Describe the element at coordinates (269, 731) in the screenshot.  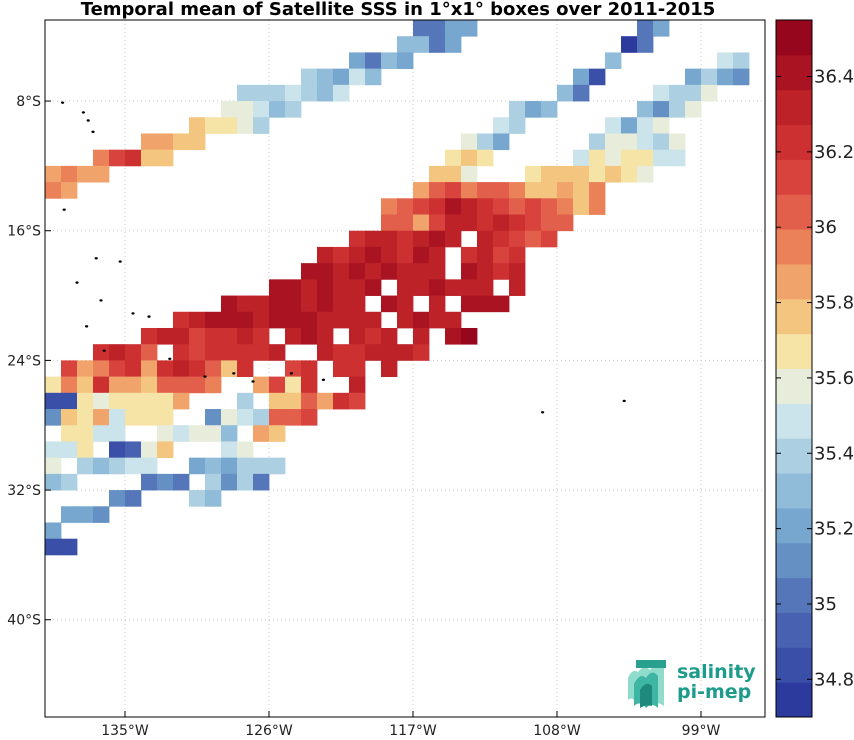
I see `x-tick-label: 126°W` at that location.